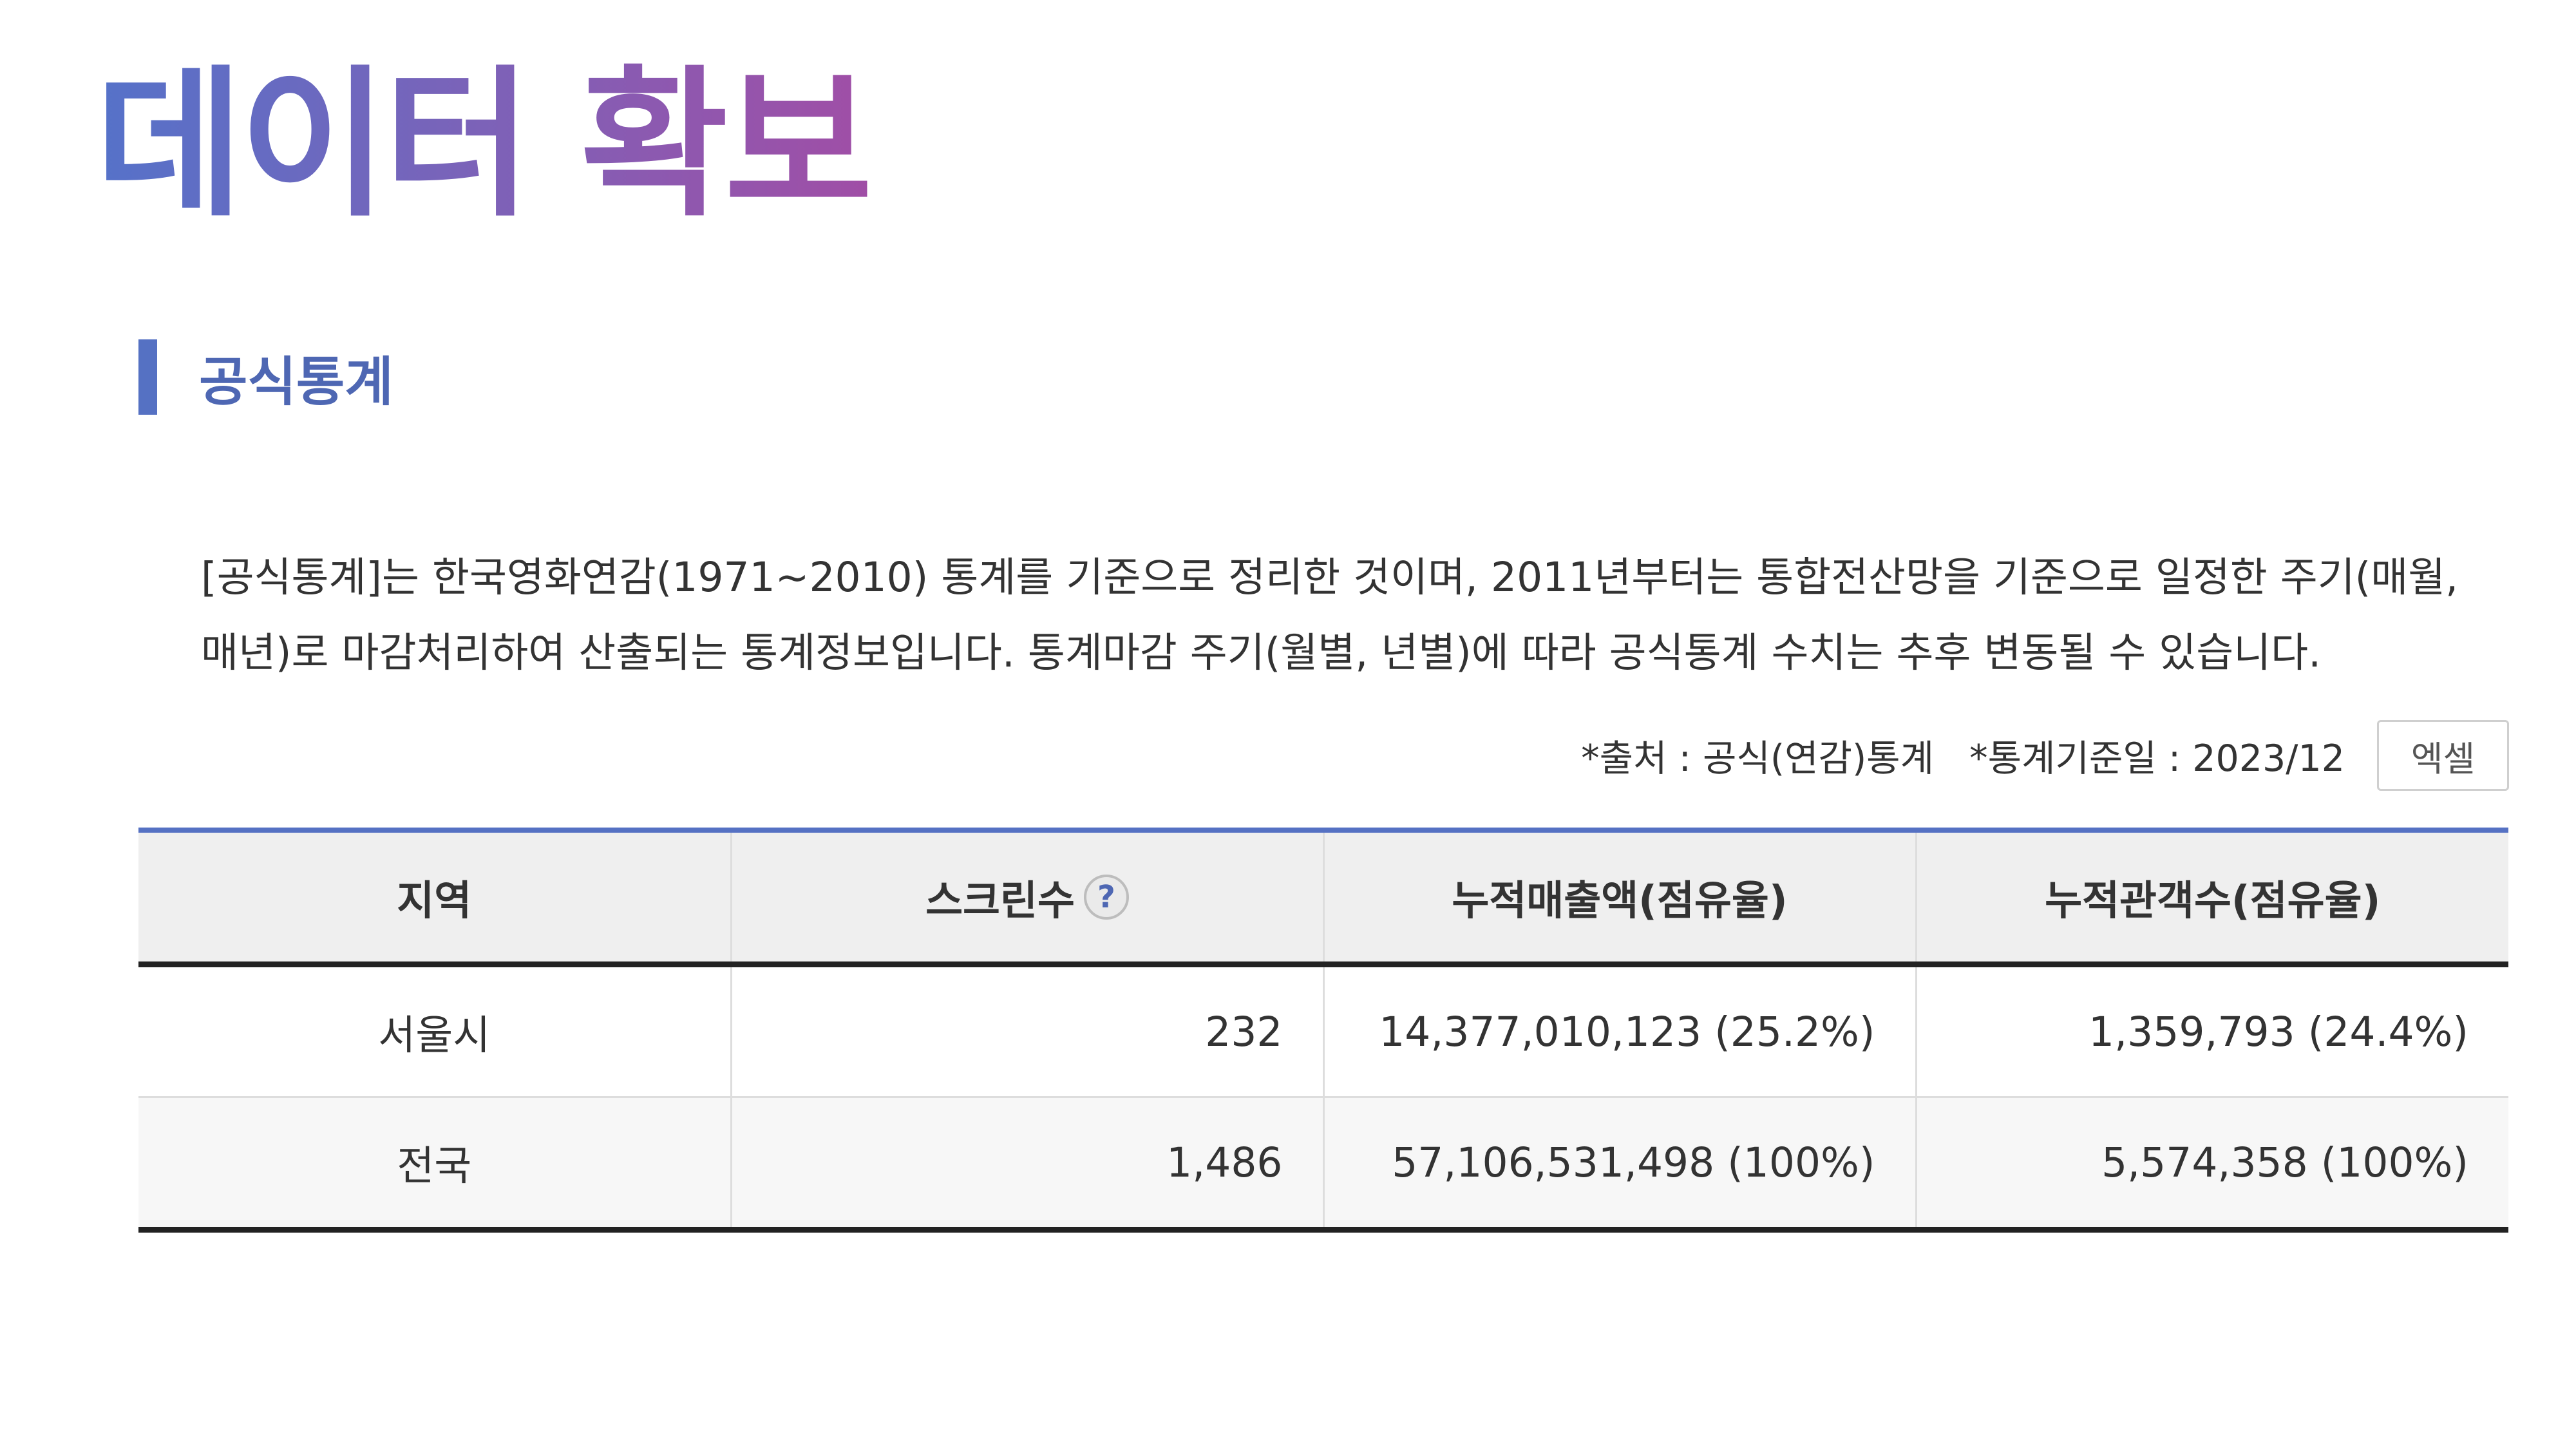  I want to click on table-header-row: 지역 스크린수 ? 누적매출액(점유율) 누적관객수(점유율), so click(1323, 899).